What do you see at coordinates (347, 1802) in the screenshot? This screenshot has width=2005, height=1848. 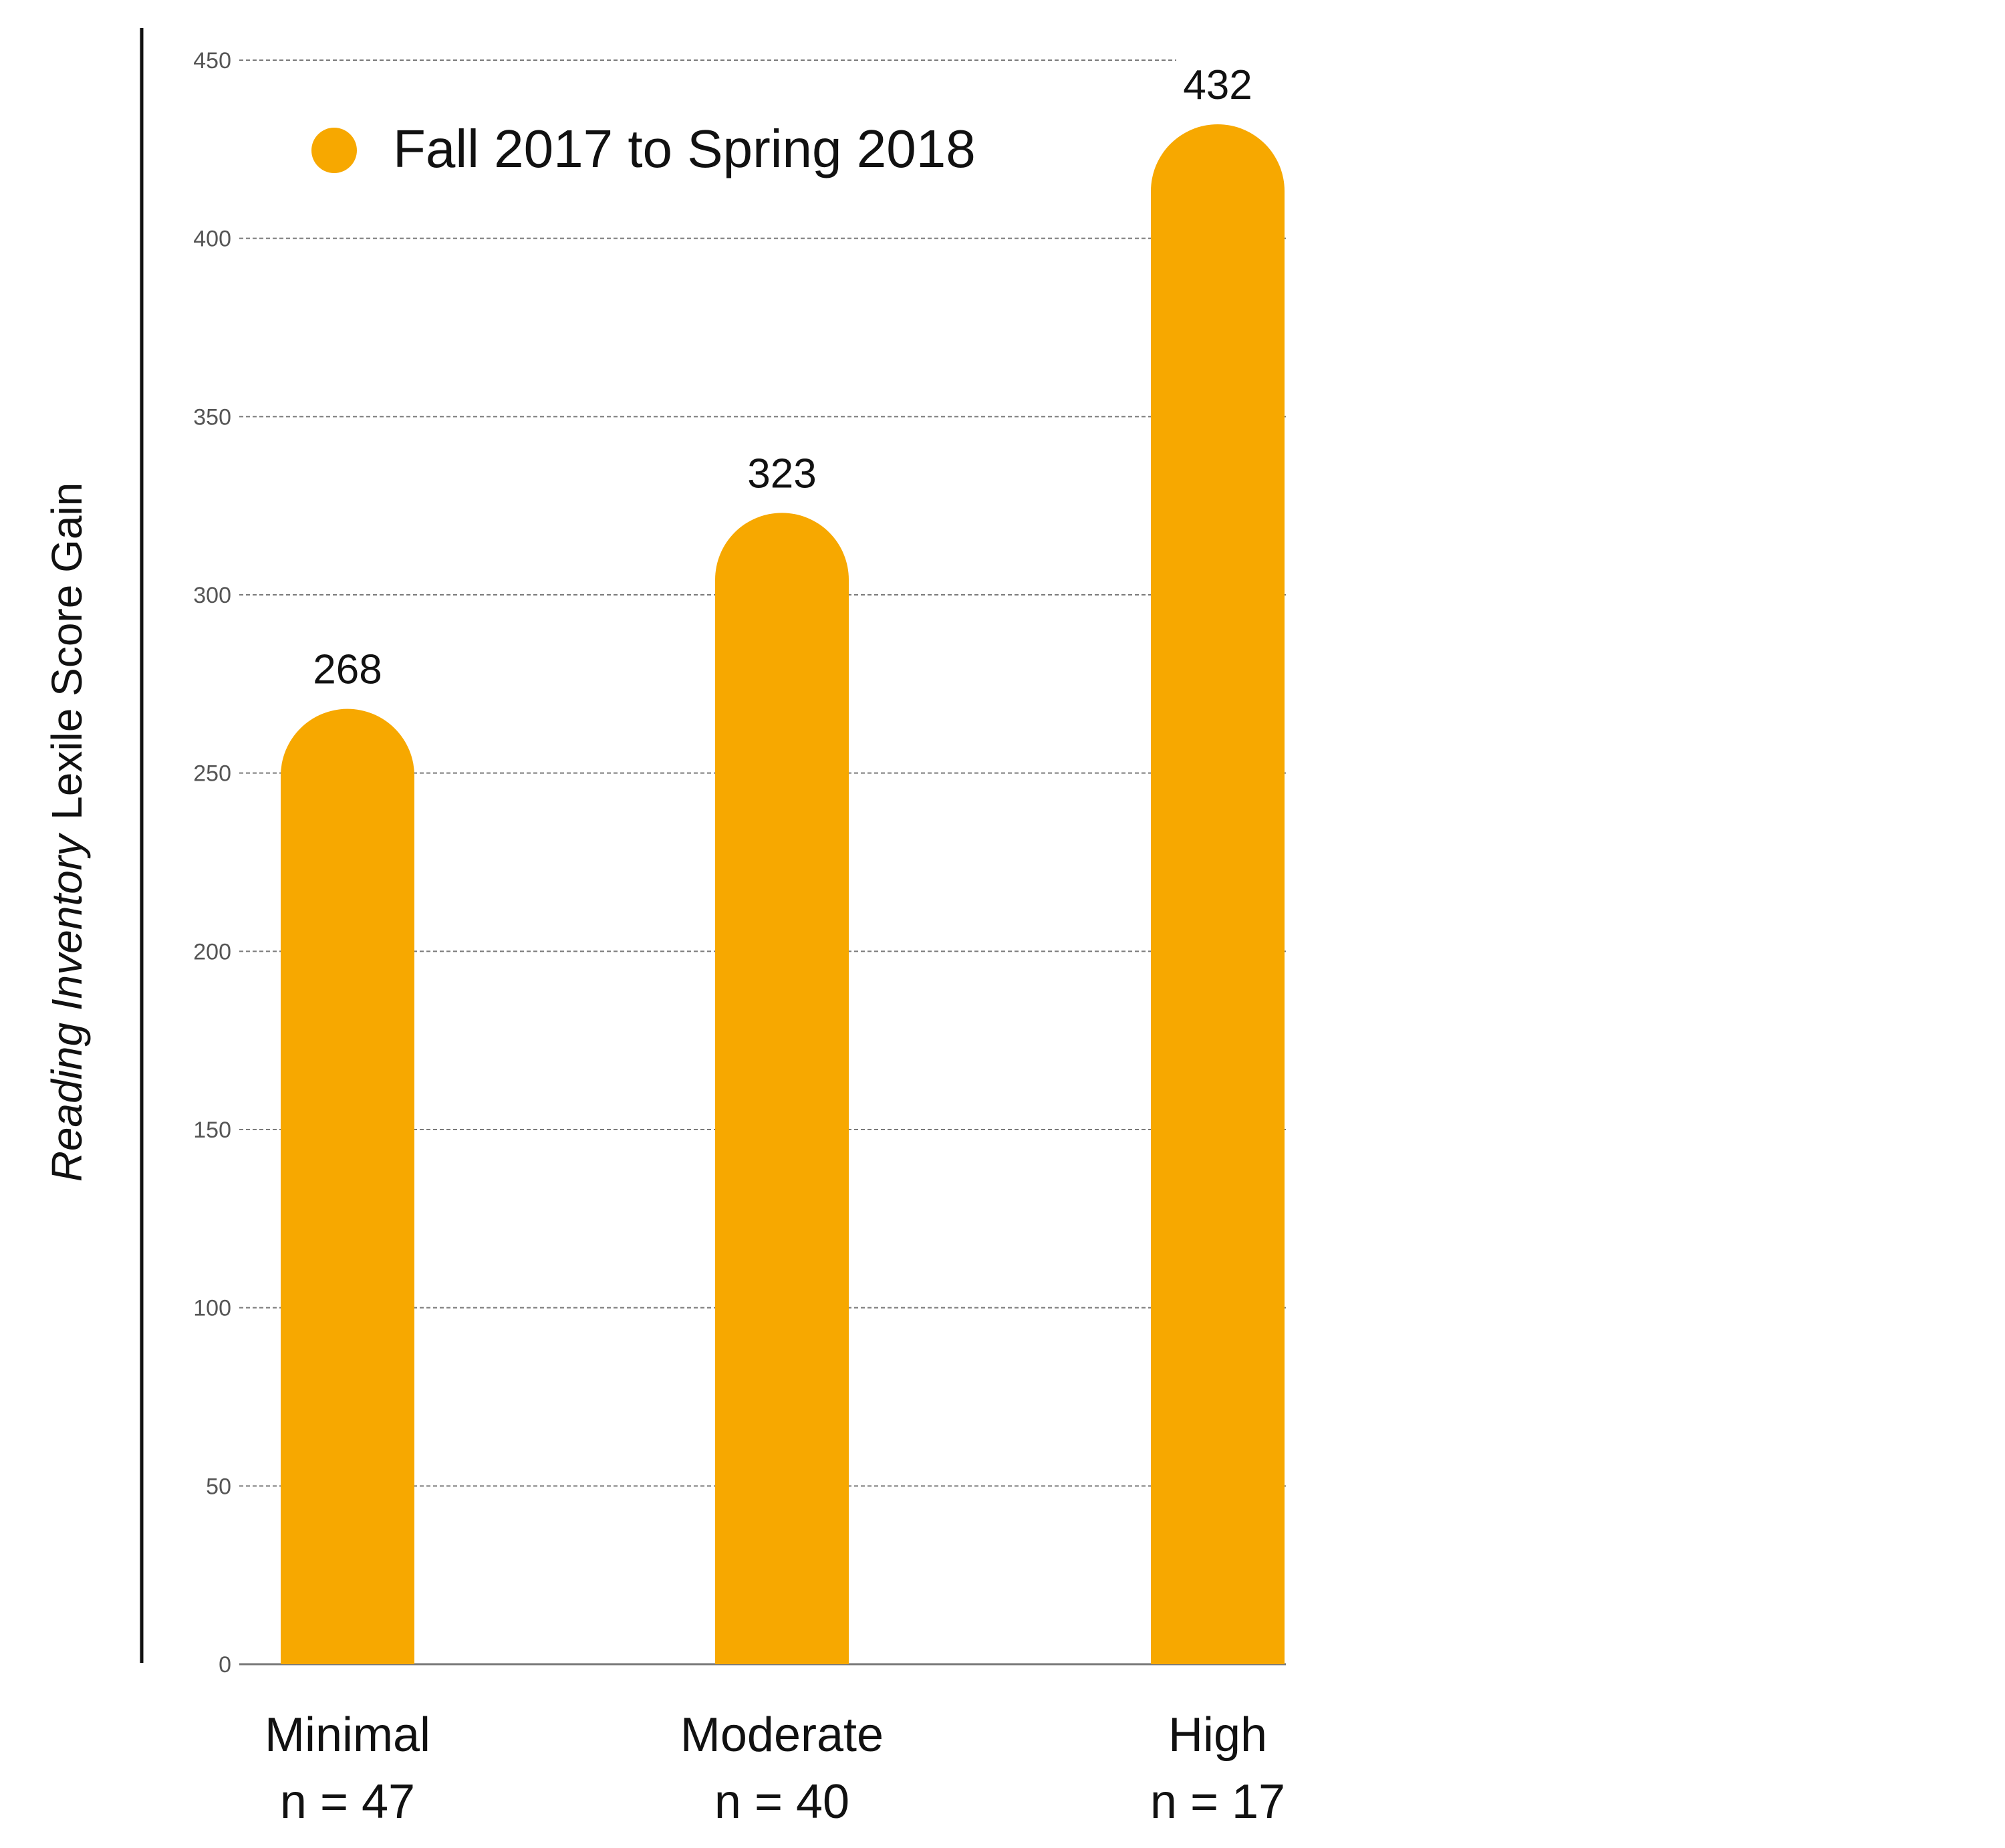 I see `x-tick-sublabel: n = 47` at bounding box center [347, 1802].